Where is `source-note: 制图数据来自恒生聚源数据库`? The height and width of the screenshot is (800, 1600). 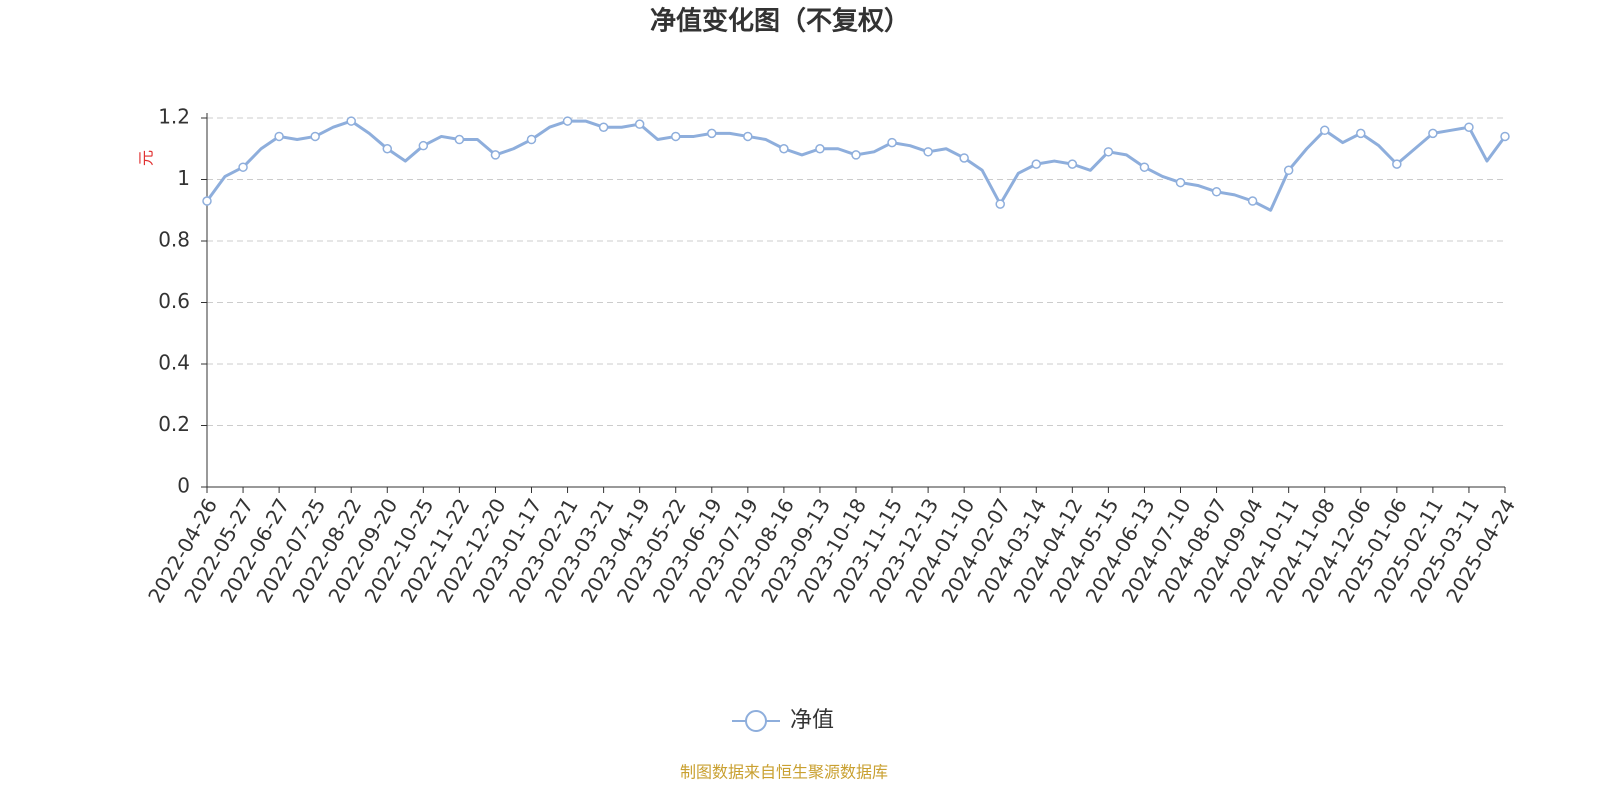
source-note: 制图数据来自恒生聚源数据库 is located at coordinates (784, 772).